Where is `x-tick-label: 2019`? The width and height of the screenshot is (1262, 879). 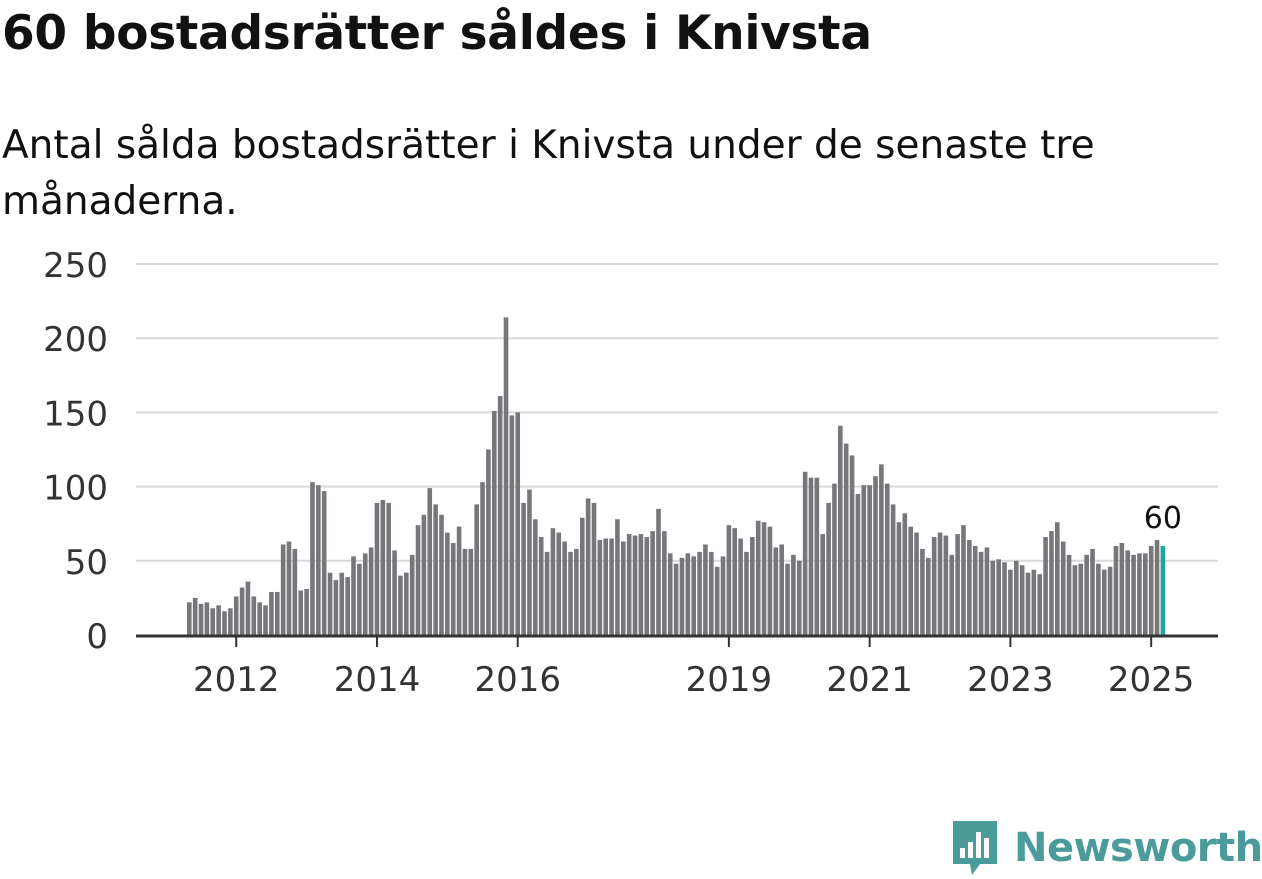
x-tick-label: 2019 is located at coordinates (729, 680).